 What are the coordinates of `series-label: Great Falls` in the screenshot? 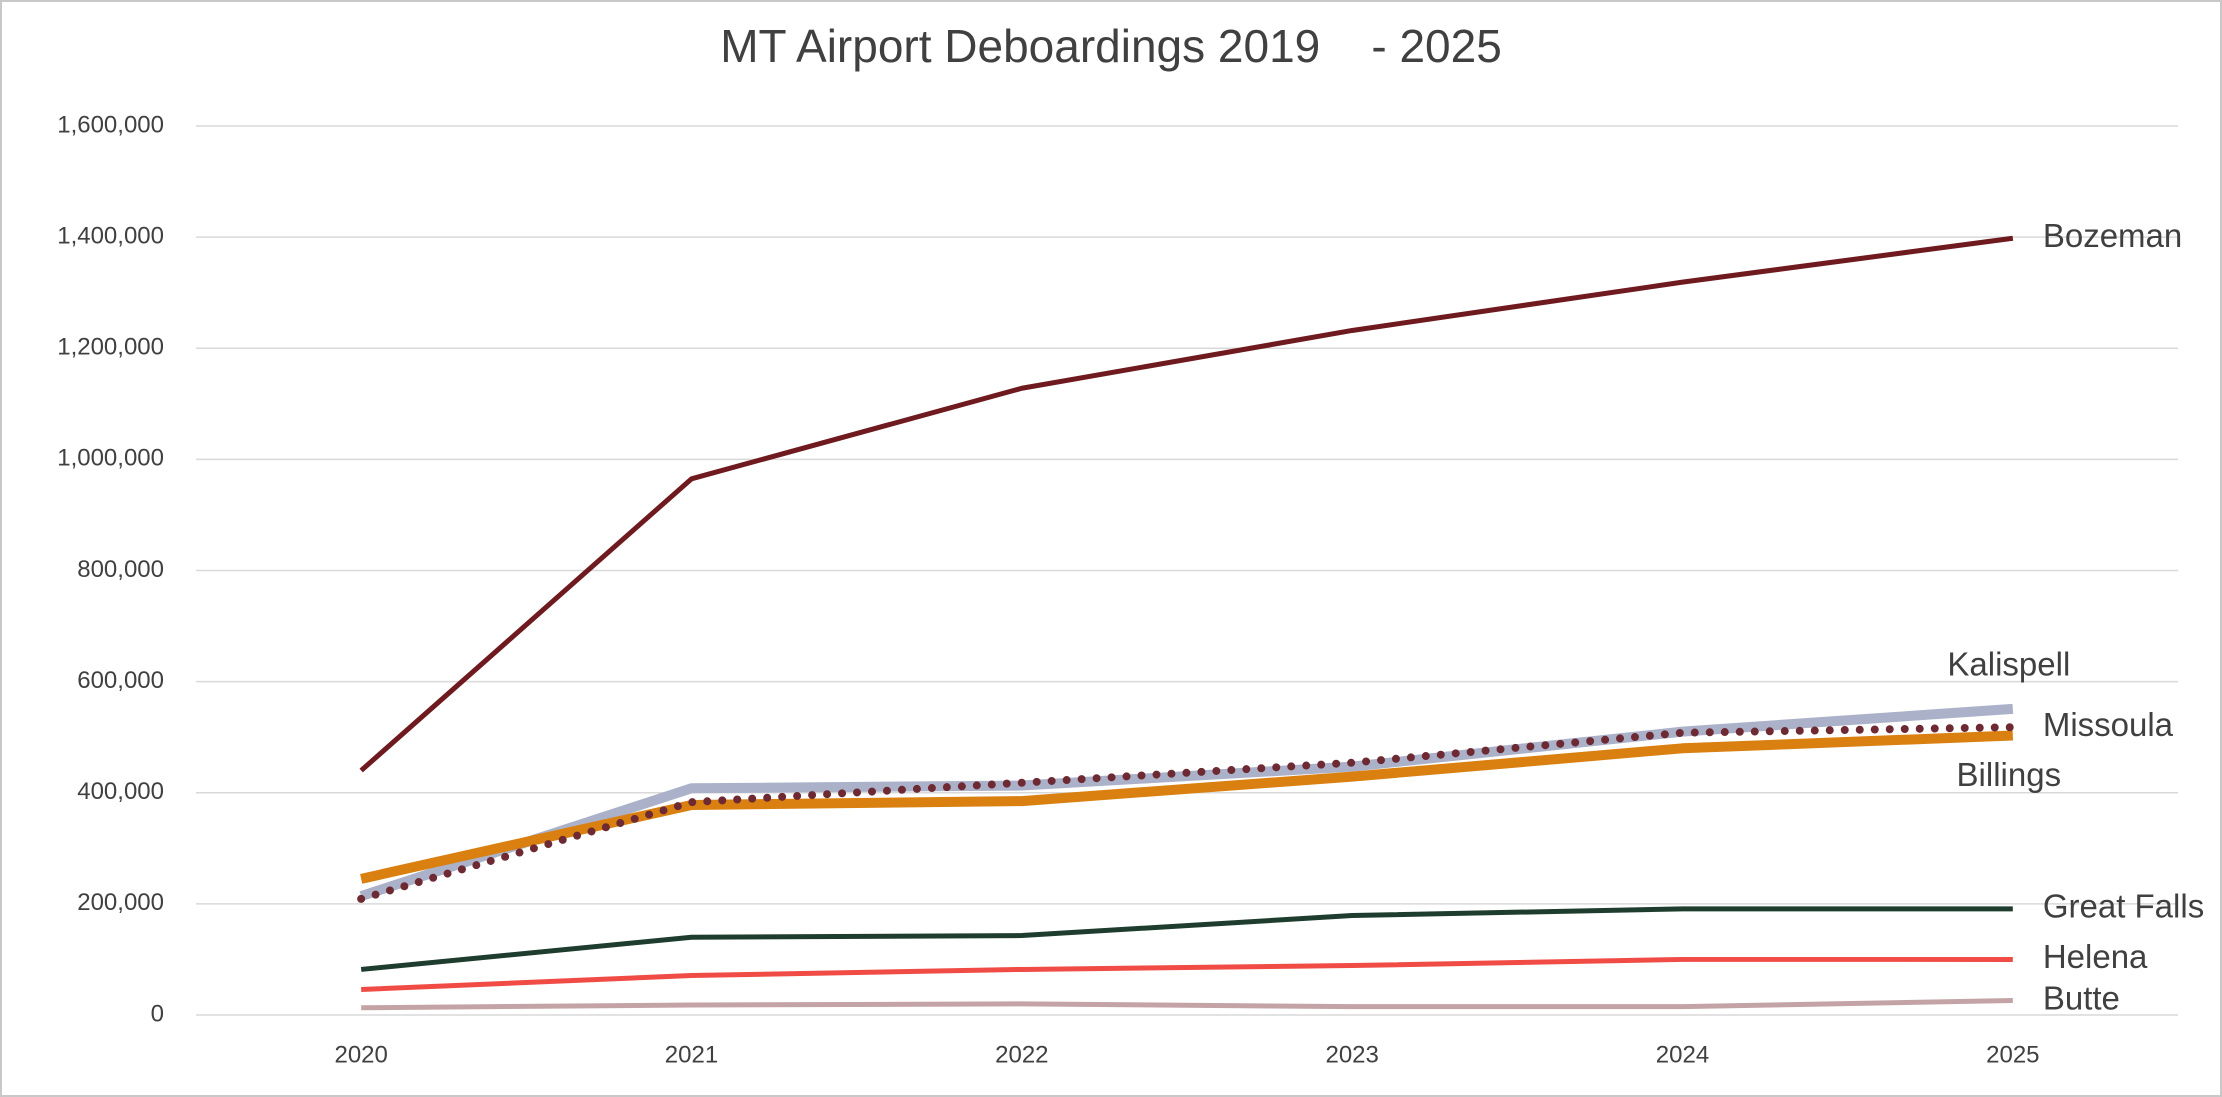 It's located at (2123, 906).